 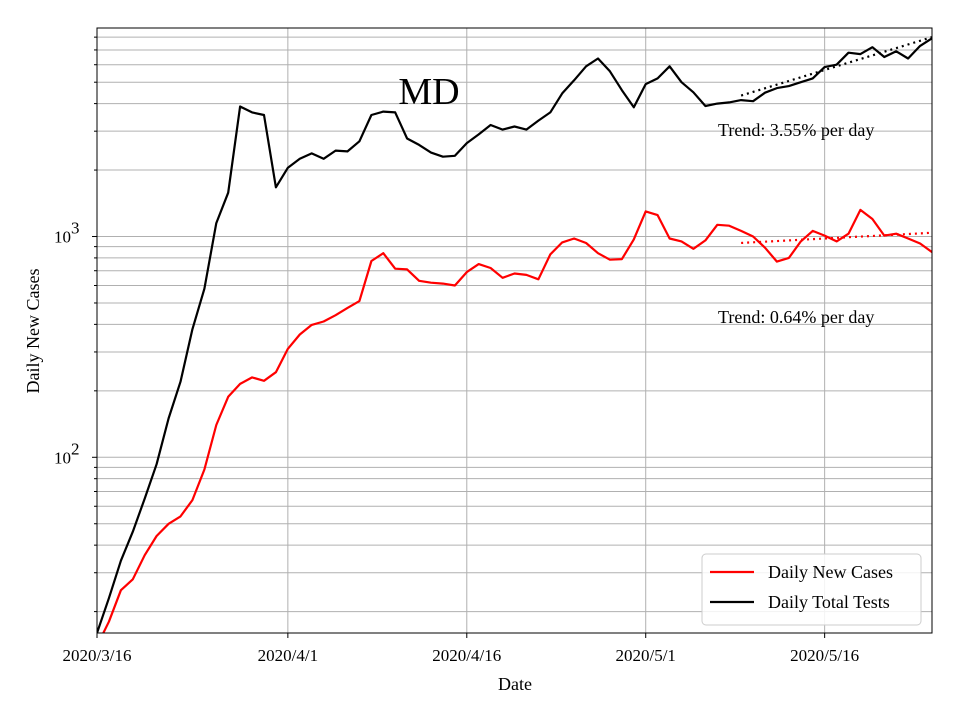 What do you see at coordinates (645, 655) in the screenshot?
I see `x-tick-label: 2020/5/1` at bounding box center [645, 655].